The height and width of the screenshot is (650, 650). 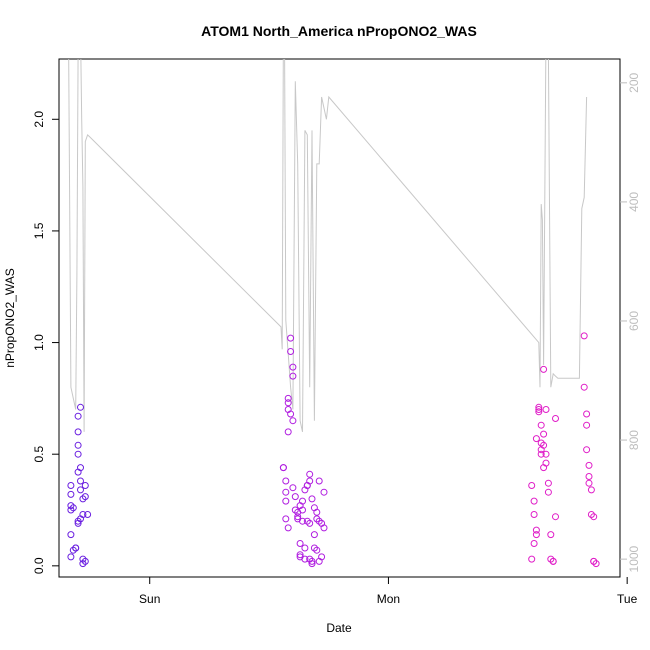 What do you see at coordinates (39, 230) in the screenshot?
I see `y-tick-label: 1.5` at bounding box center [39, 230].